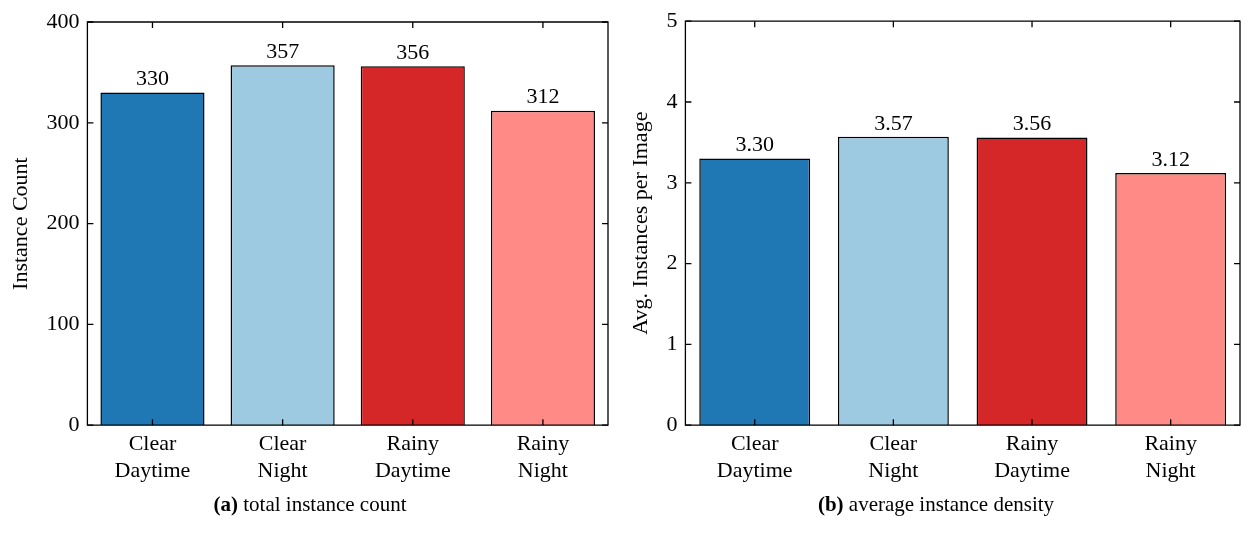 This screenshot has width=1252, height=535. What do you see at coordinates (283, 51) in the screenshot?
I see `data-label: 357` at bounding box center [283, 51].